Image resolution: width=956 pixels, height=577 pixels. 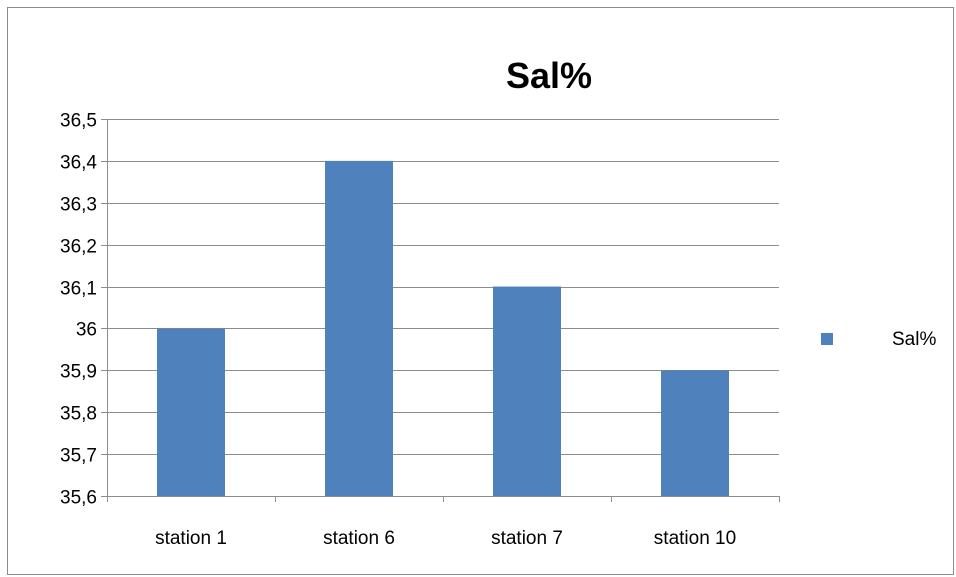 What do you see at coordinates (191, 538) in the screenshot?
I see `x-tick-label: station 1` at bounding box center [191, 538].